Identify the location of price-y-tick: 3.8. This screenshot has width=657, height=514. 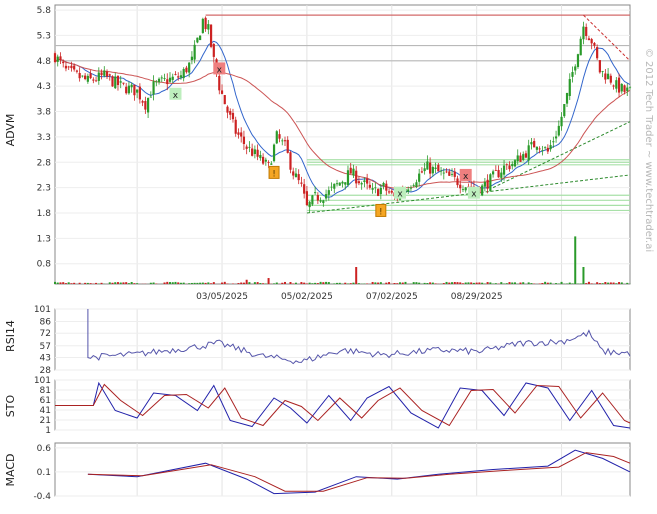
(44, 113).